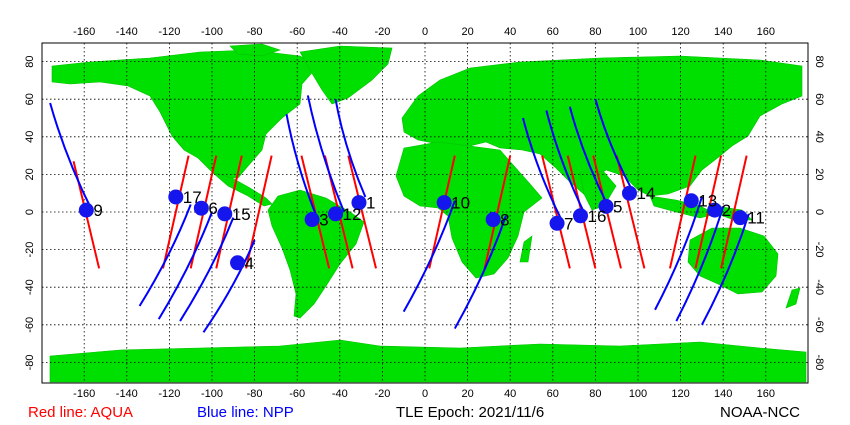 This screenshot has width=850, height=425. What do you see at coordinates (127, 394) in the screenshot?
I see `bottom-lon-tick-label: -140` at bounding box center [127, 394].